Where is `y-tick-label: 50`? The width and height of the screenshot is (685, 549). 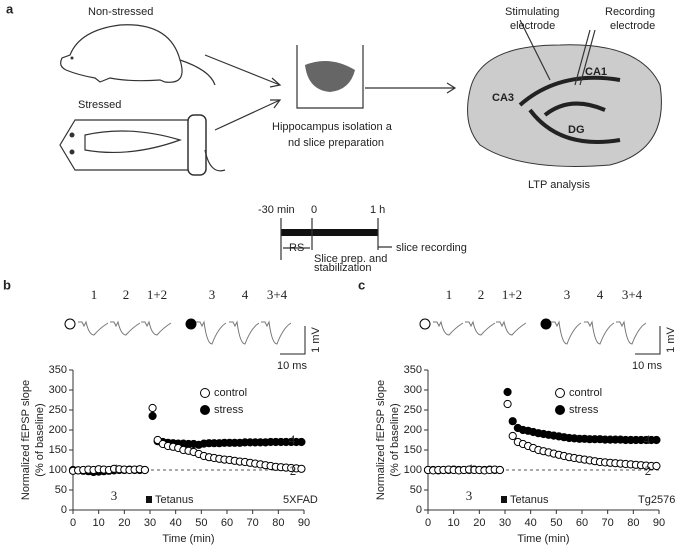
y-tick-label: 50 is located at coordinates (61, 490).